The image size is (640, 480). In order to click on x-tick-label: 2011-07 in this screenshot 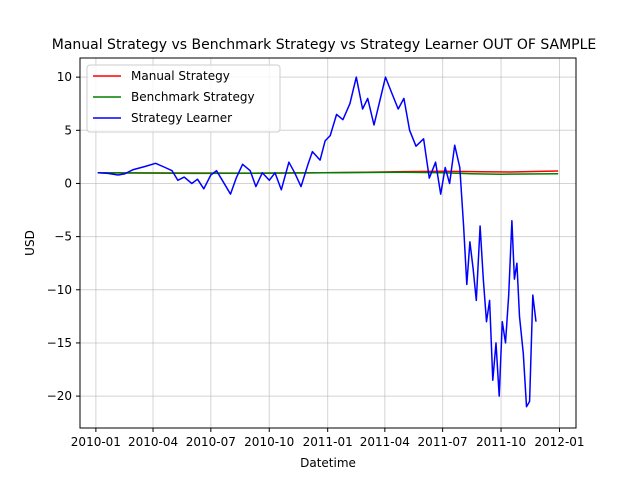, I will do `click(443, 442)`.